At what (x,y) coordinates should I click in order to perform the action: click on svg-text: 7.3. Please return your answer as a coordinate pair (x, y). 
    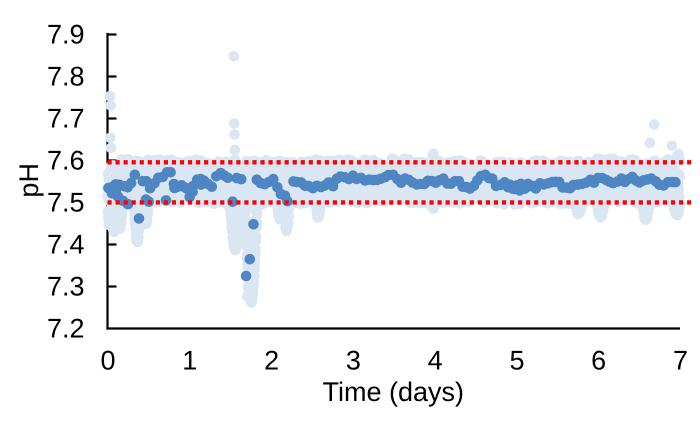
    Looking at the image, I should click on (66, 287).